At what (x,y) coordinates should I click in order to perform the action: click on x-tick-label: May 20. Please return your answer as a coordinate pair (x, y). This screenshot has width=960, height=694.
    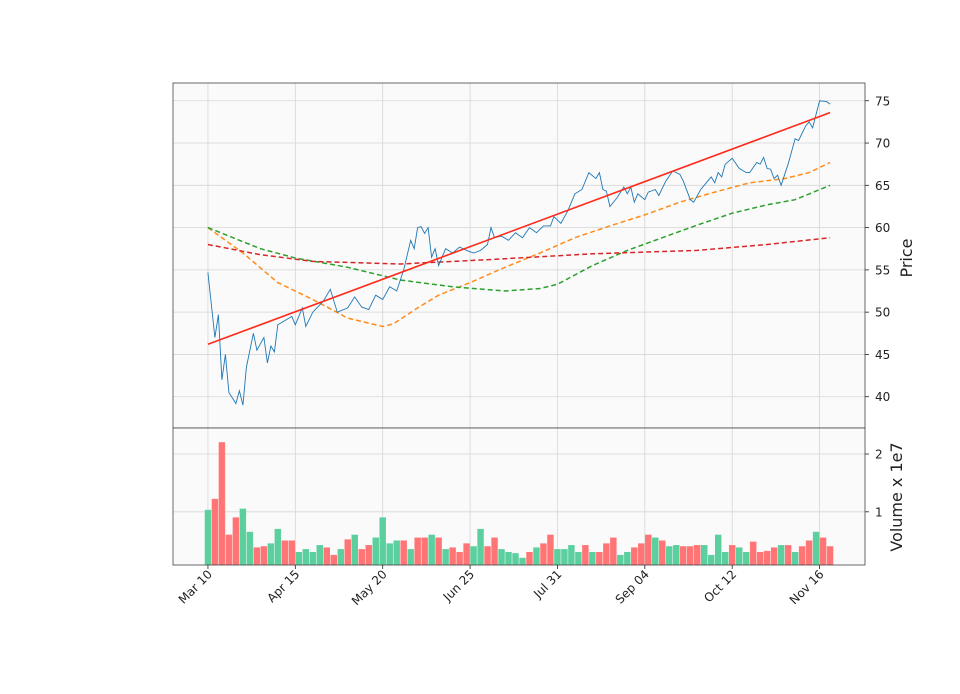
    Looking at the image, I should click on (369, 587).